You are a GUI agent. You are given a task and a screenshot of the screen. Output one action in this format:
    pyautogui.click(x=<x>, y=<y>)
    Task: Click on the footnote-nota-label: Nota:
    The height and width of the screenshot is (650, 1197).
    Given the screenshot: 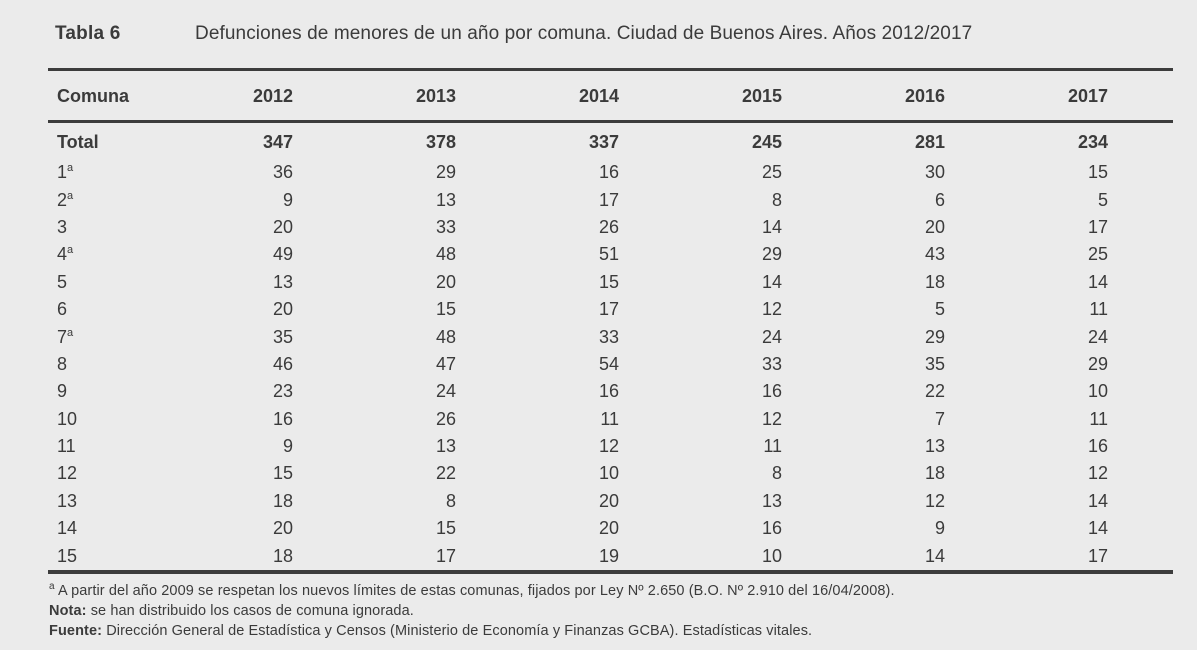 What is the action you would take?
    pyautogui.click(x=68, y=610)
    